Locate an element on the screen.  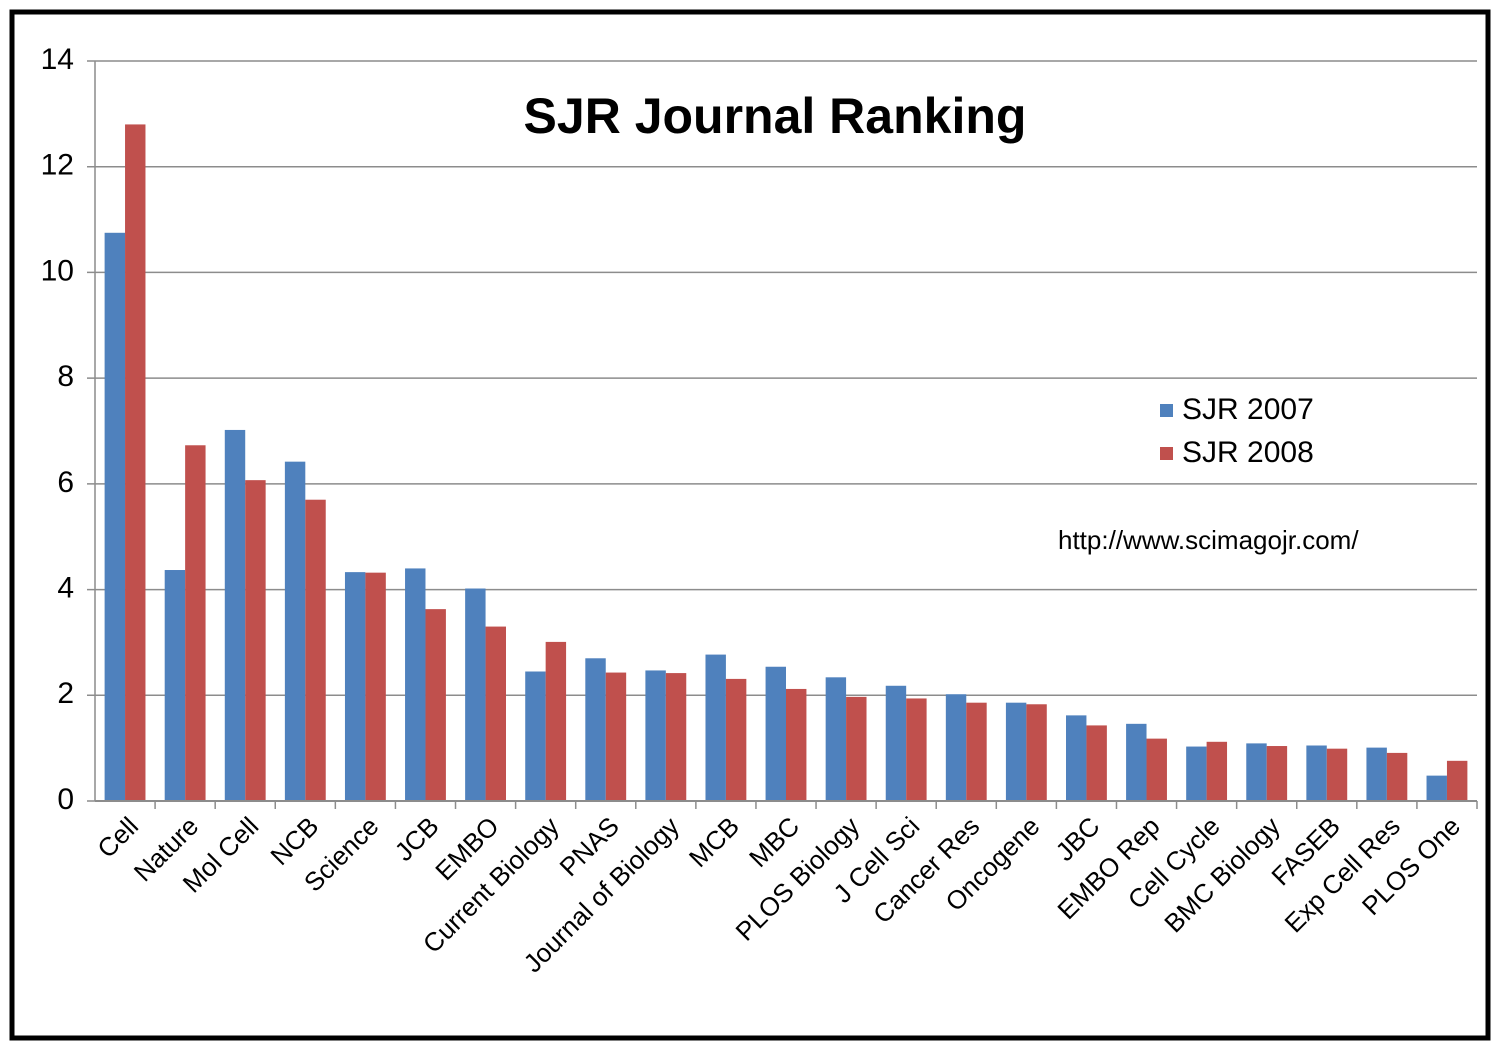
y-tick-label: 6 is located at coordinates (65, 482).